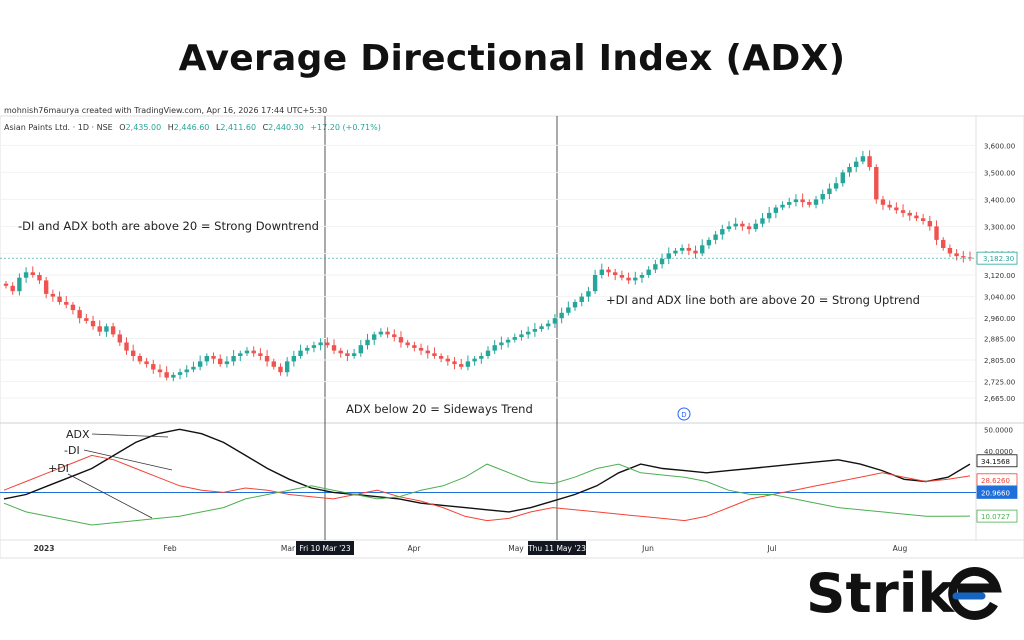  What do you see at coordinates (999, 298) in the screenshot?
I see `price-tick-label: 3,040.00` at bounding box center [999, 298].